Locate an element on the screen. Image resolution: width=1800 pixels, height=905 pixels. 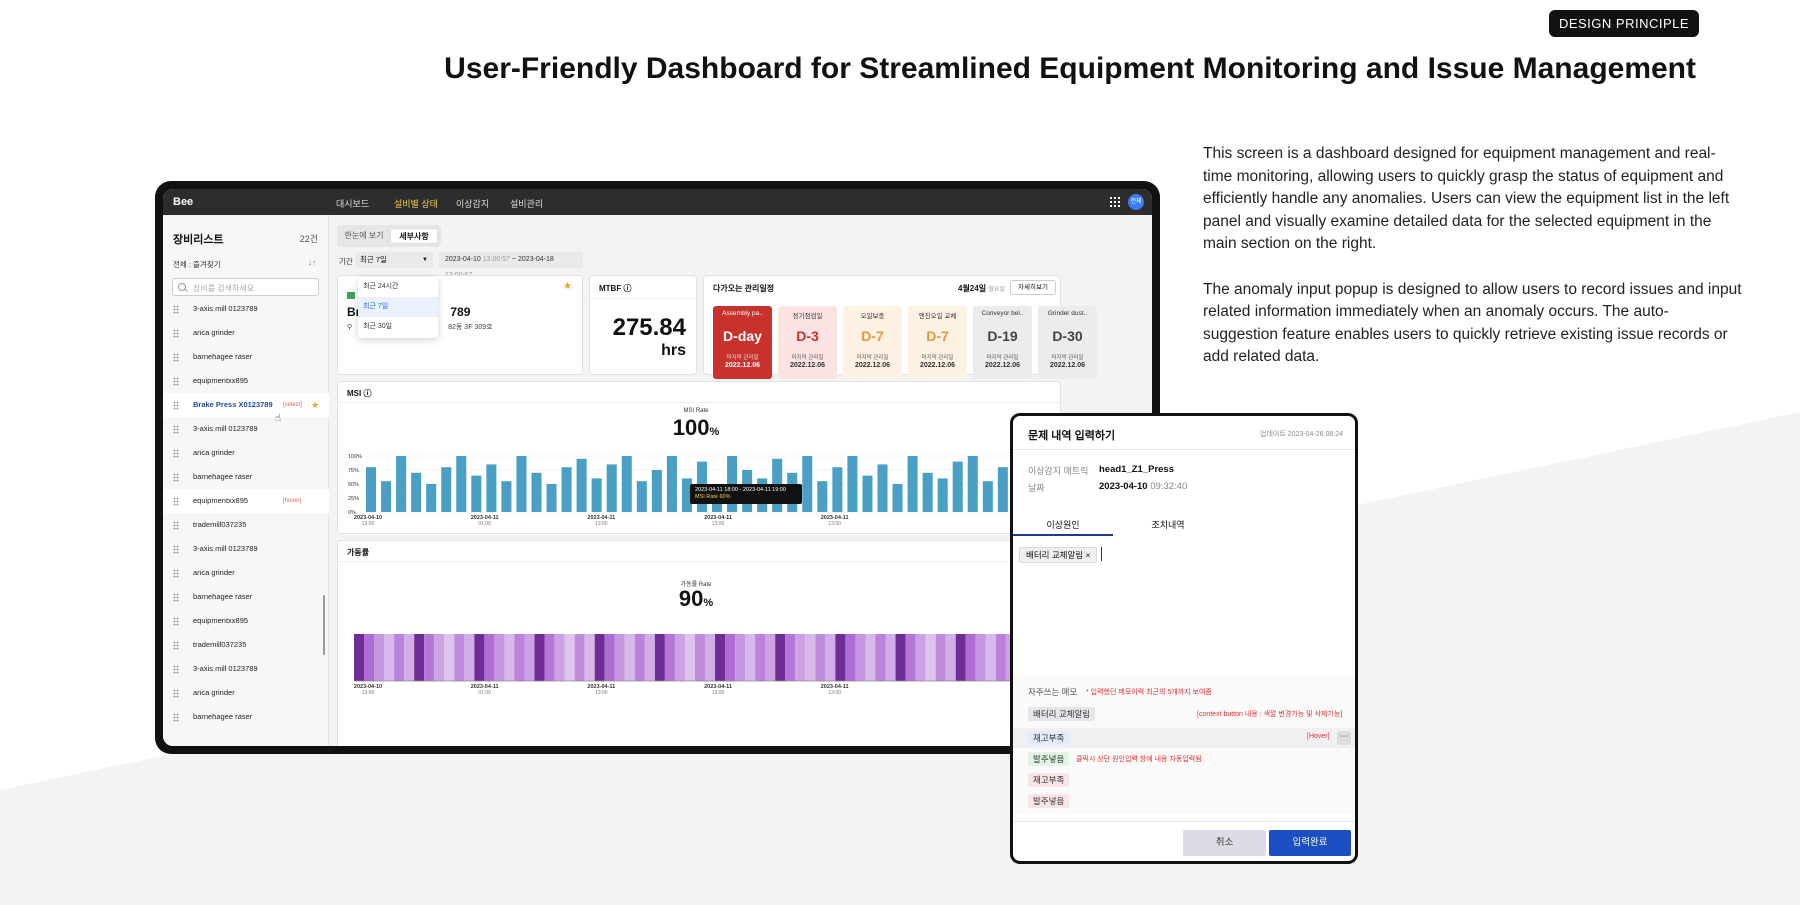
submit-button: 입력완료 is located at coordinates (1310, 843).